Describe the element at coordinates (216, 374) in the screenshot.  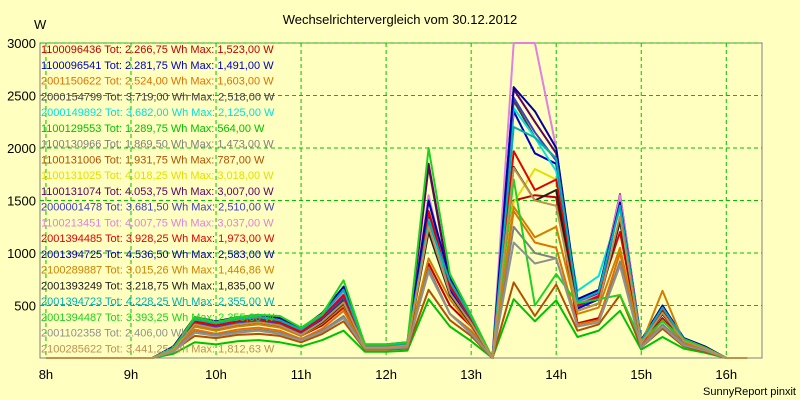
I see `x-tick-label: 10h` at that location.